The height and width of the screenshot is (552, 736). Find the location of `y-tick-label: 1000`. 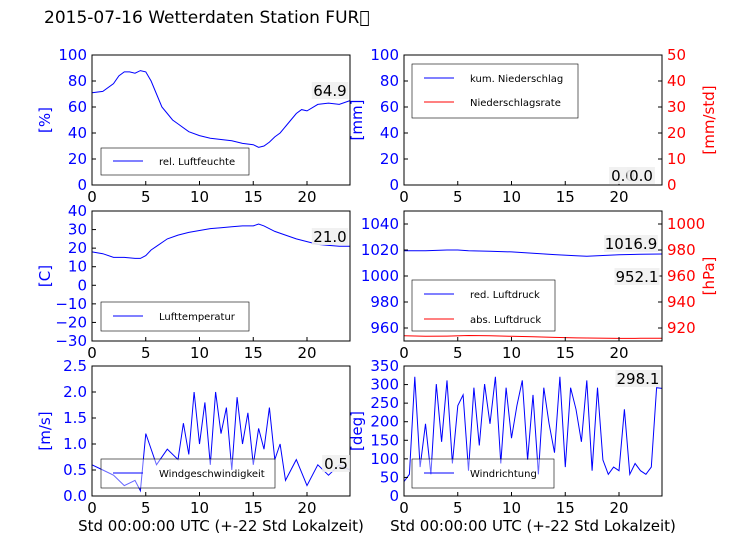

y-tick-label: 1000 is located at coordinates (380, 276).